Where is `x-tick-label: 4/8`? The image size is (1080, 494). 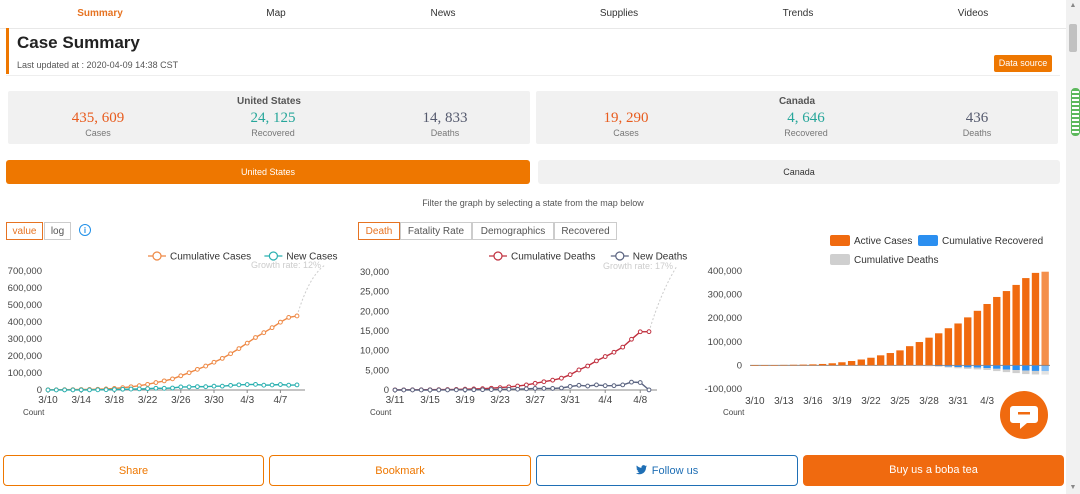 x-tick-label: 4/8 is located at coordinates (640, 400).